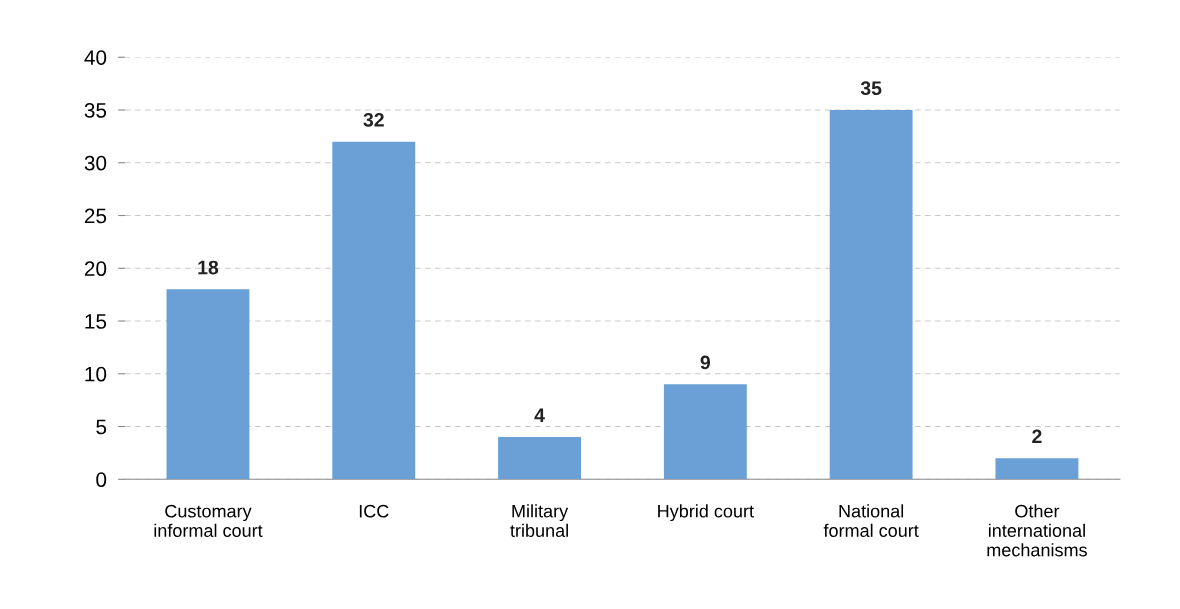  I want to click on y-tick-label: 10, so click(96, 374).